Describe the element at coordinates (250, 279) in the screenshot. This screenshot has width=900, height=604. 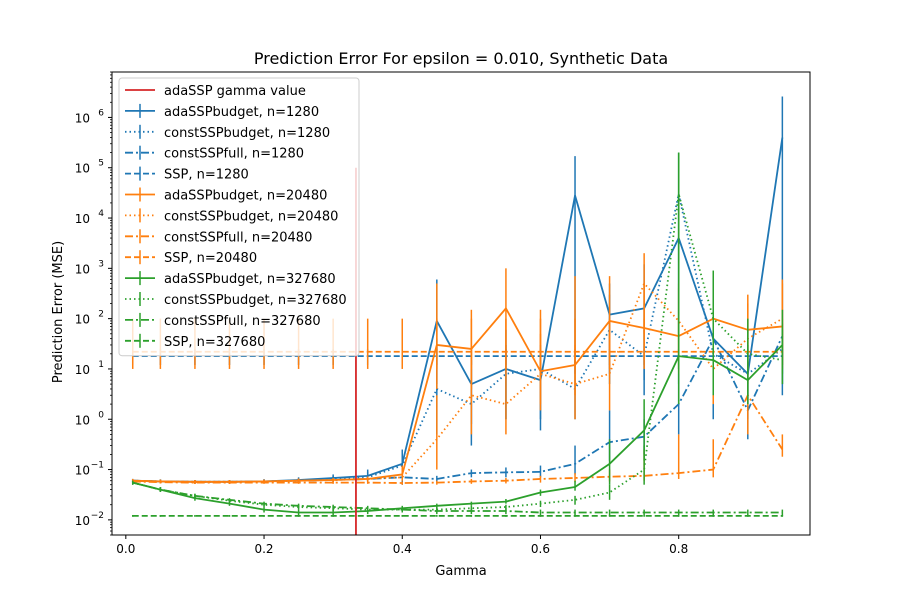
I see `legend-label: adaSSPbudget, n=327680` at that location.